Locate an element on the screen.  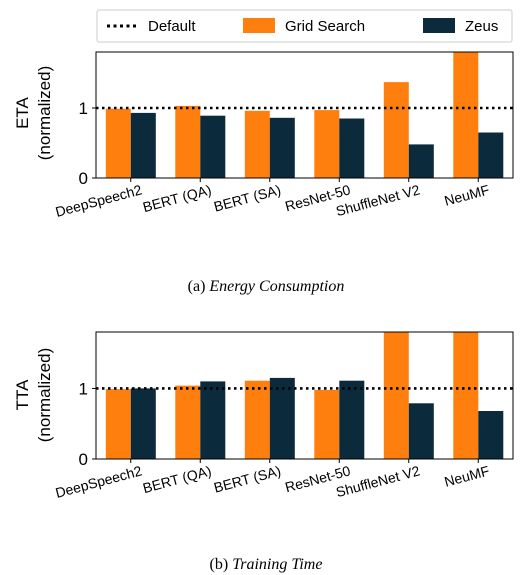
training-time-bar-zeus-deepspeech2 is located at coordinates (143, 423).